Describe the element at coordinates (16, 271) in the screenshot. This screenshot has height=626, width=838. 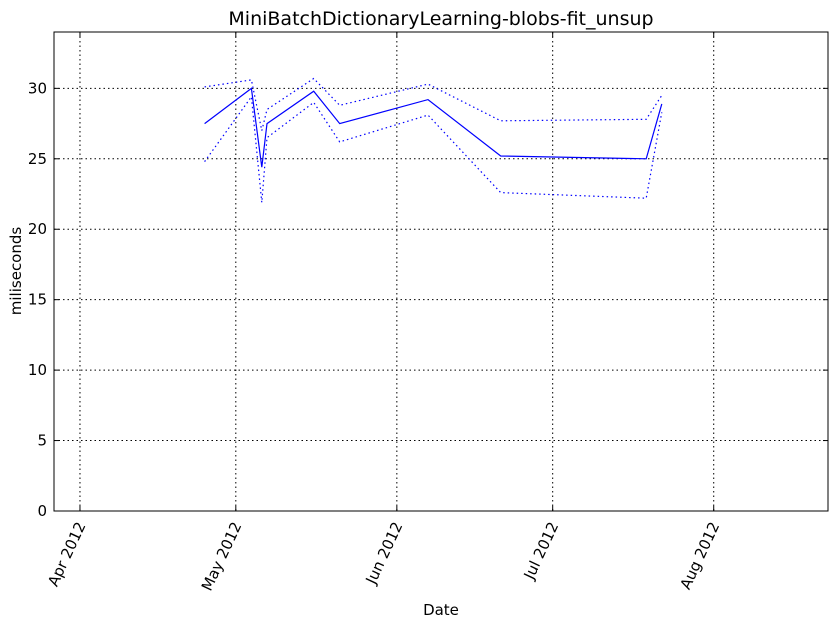
I see `y-axis-label: miliseconds` at that location.